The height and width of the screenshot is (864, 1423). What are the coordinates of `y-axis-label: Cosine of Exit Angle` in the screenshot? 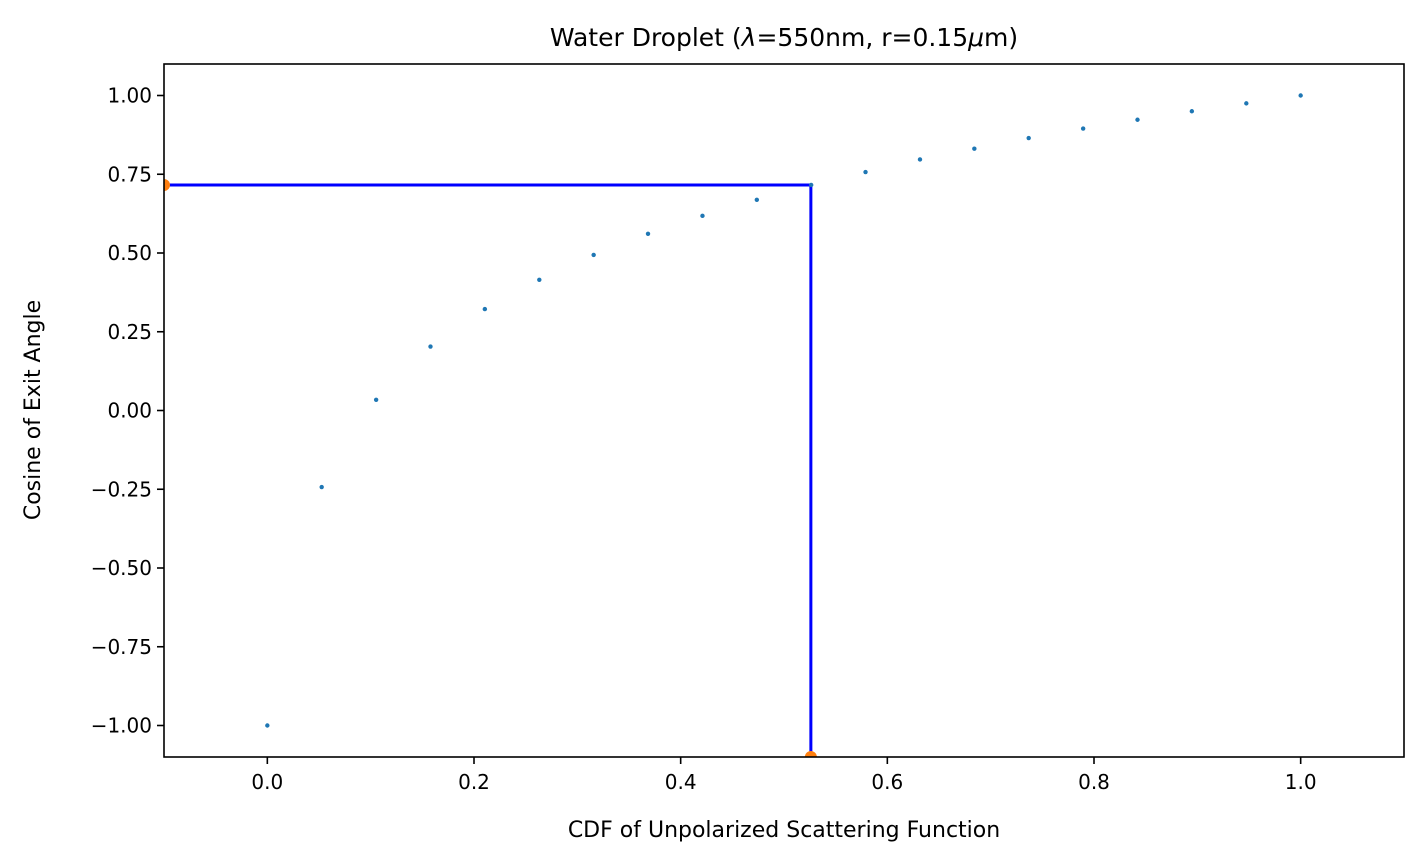 It's located at (33, 410).